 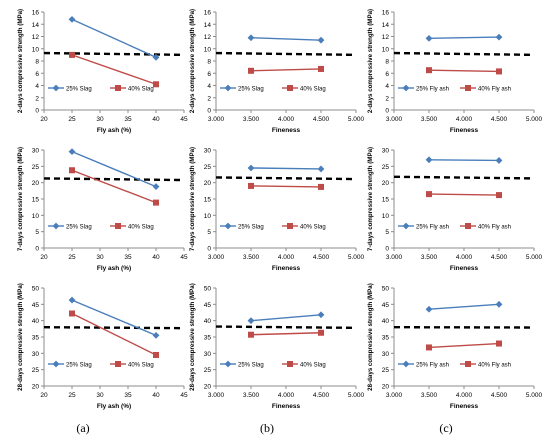 I want to click on y-tick-label: 20, so click(x=386, y=183).